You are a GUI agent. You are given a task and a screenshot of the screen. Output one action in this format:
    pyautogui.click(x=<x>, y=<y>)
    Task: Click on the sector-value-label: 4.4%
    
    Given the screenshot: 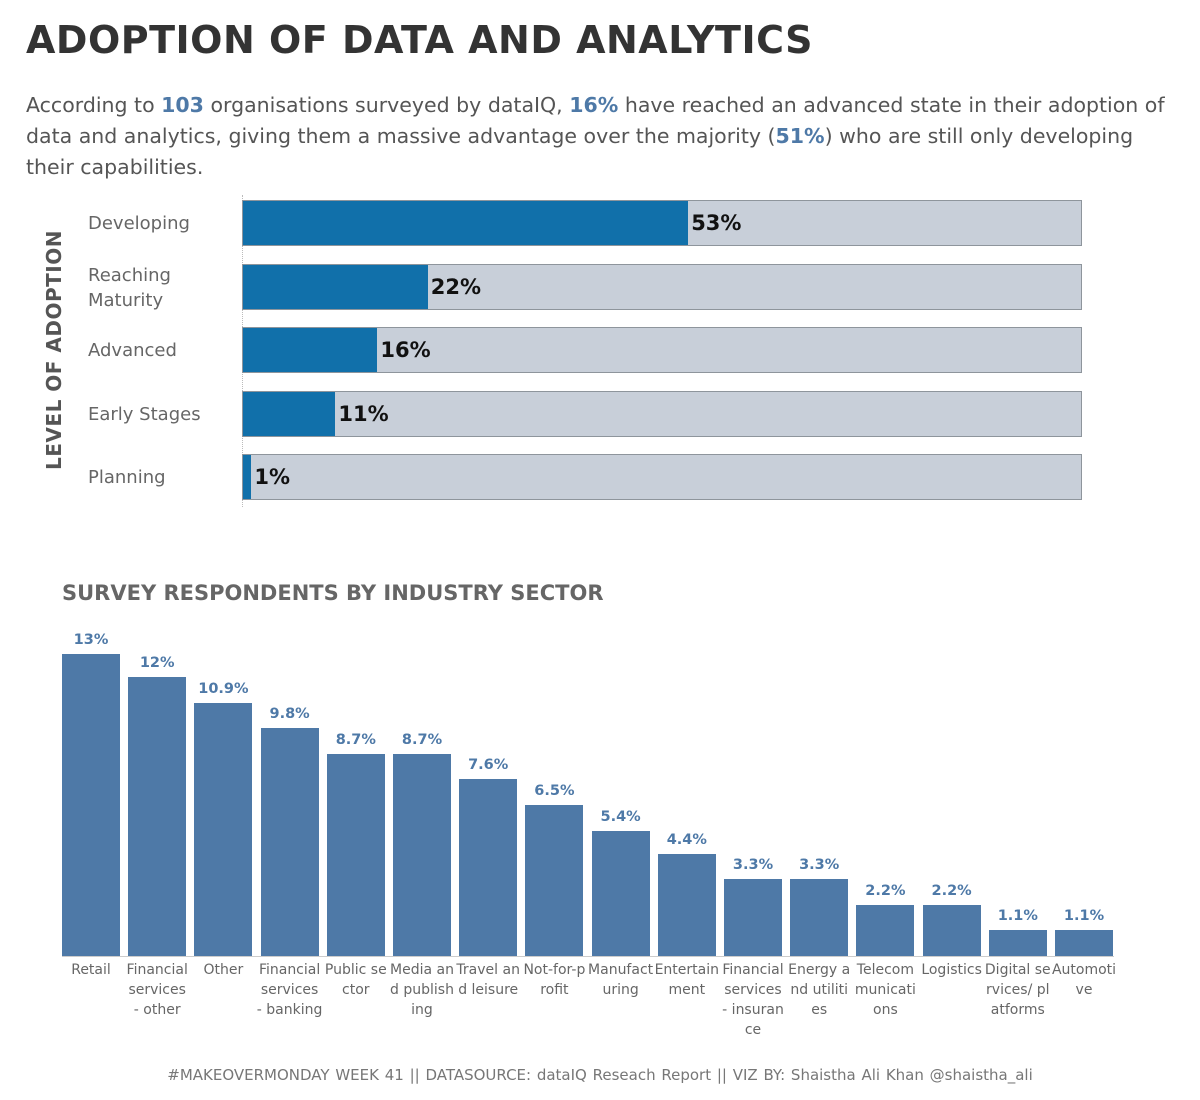 What is the action you would take?
    pyautogui.click(x=686, y=839)
    